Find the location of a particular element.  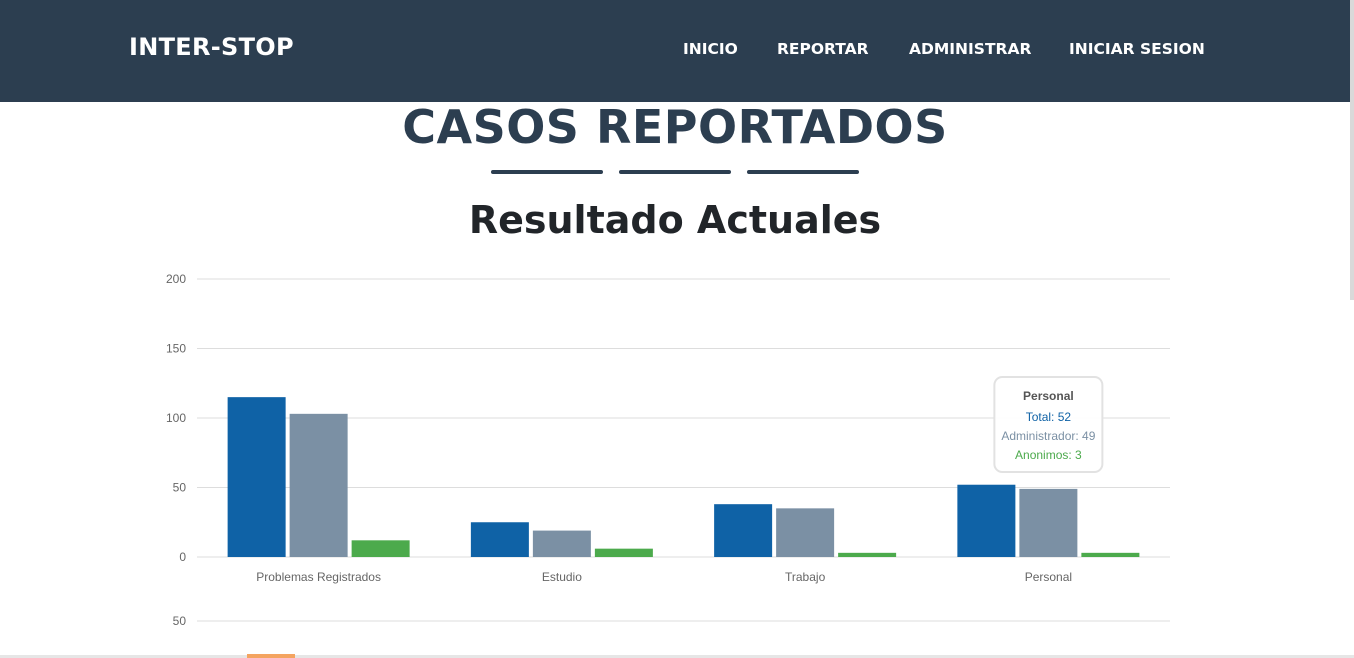

x-tick-label: Trabajo is located at coordinates (805, 577).